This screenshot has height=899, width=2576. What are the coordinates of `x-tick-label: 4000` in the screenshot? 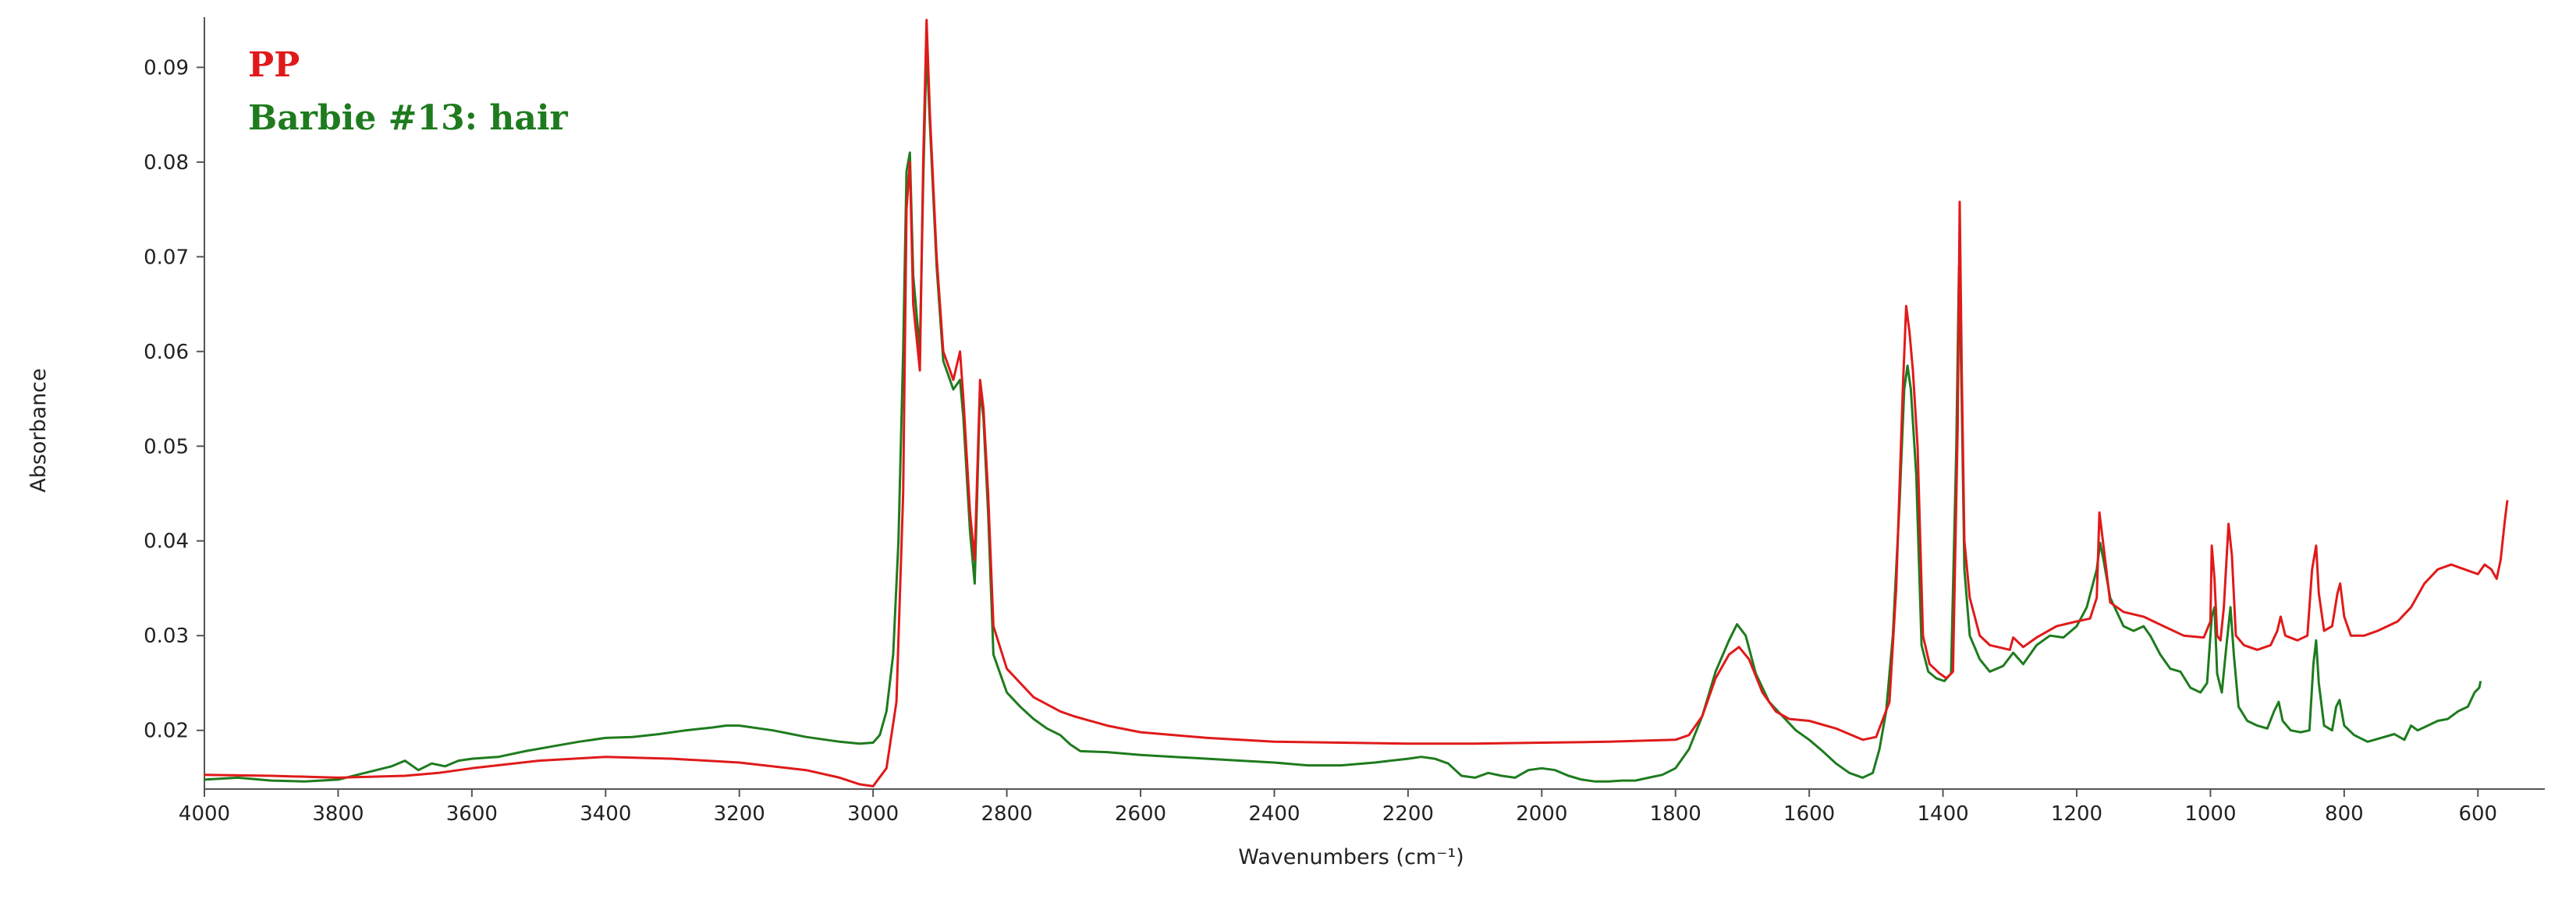 It's located at (204, 814).